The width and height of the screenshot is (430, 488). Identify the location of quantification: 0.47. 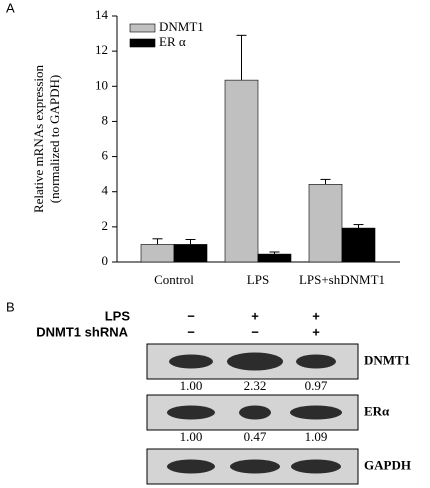
(255, 436).